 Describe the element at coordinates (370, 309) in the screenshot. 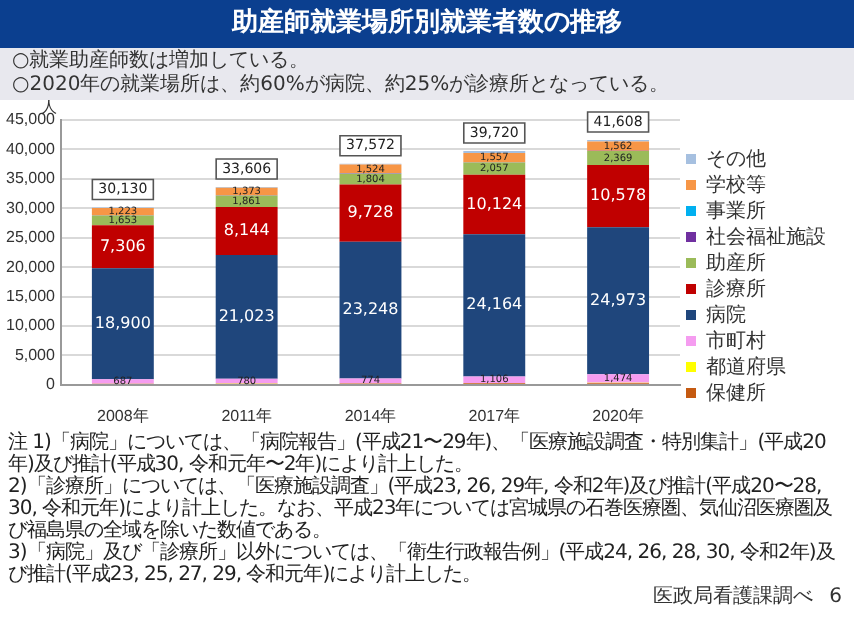

I see `data-label: 23,248` at that location.